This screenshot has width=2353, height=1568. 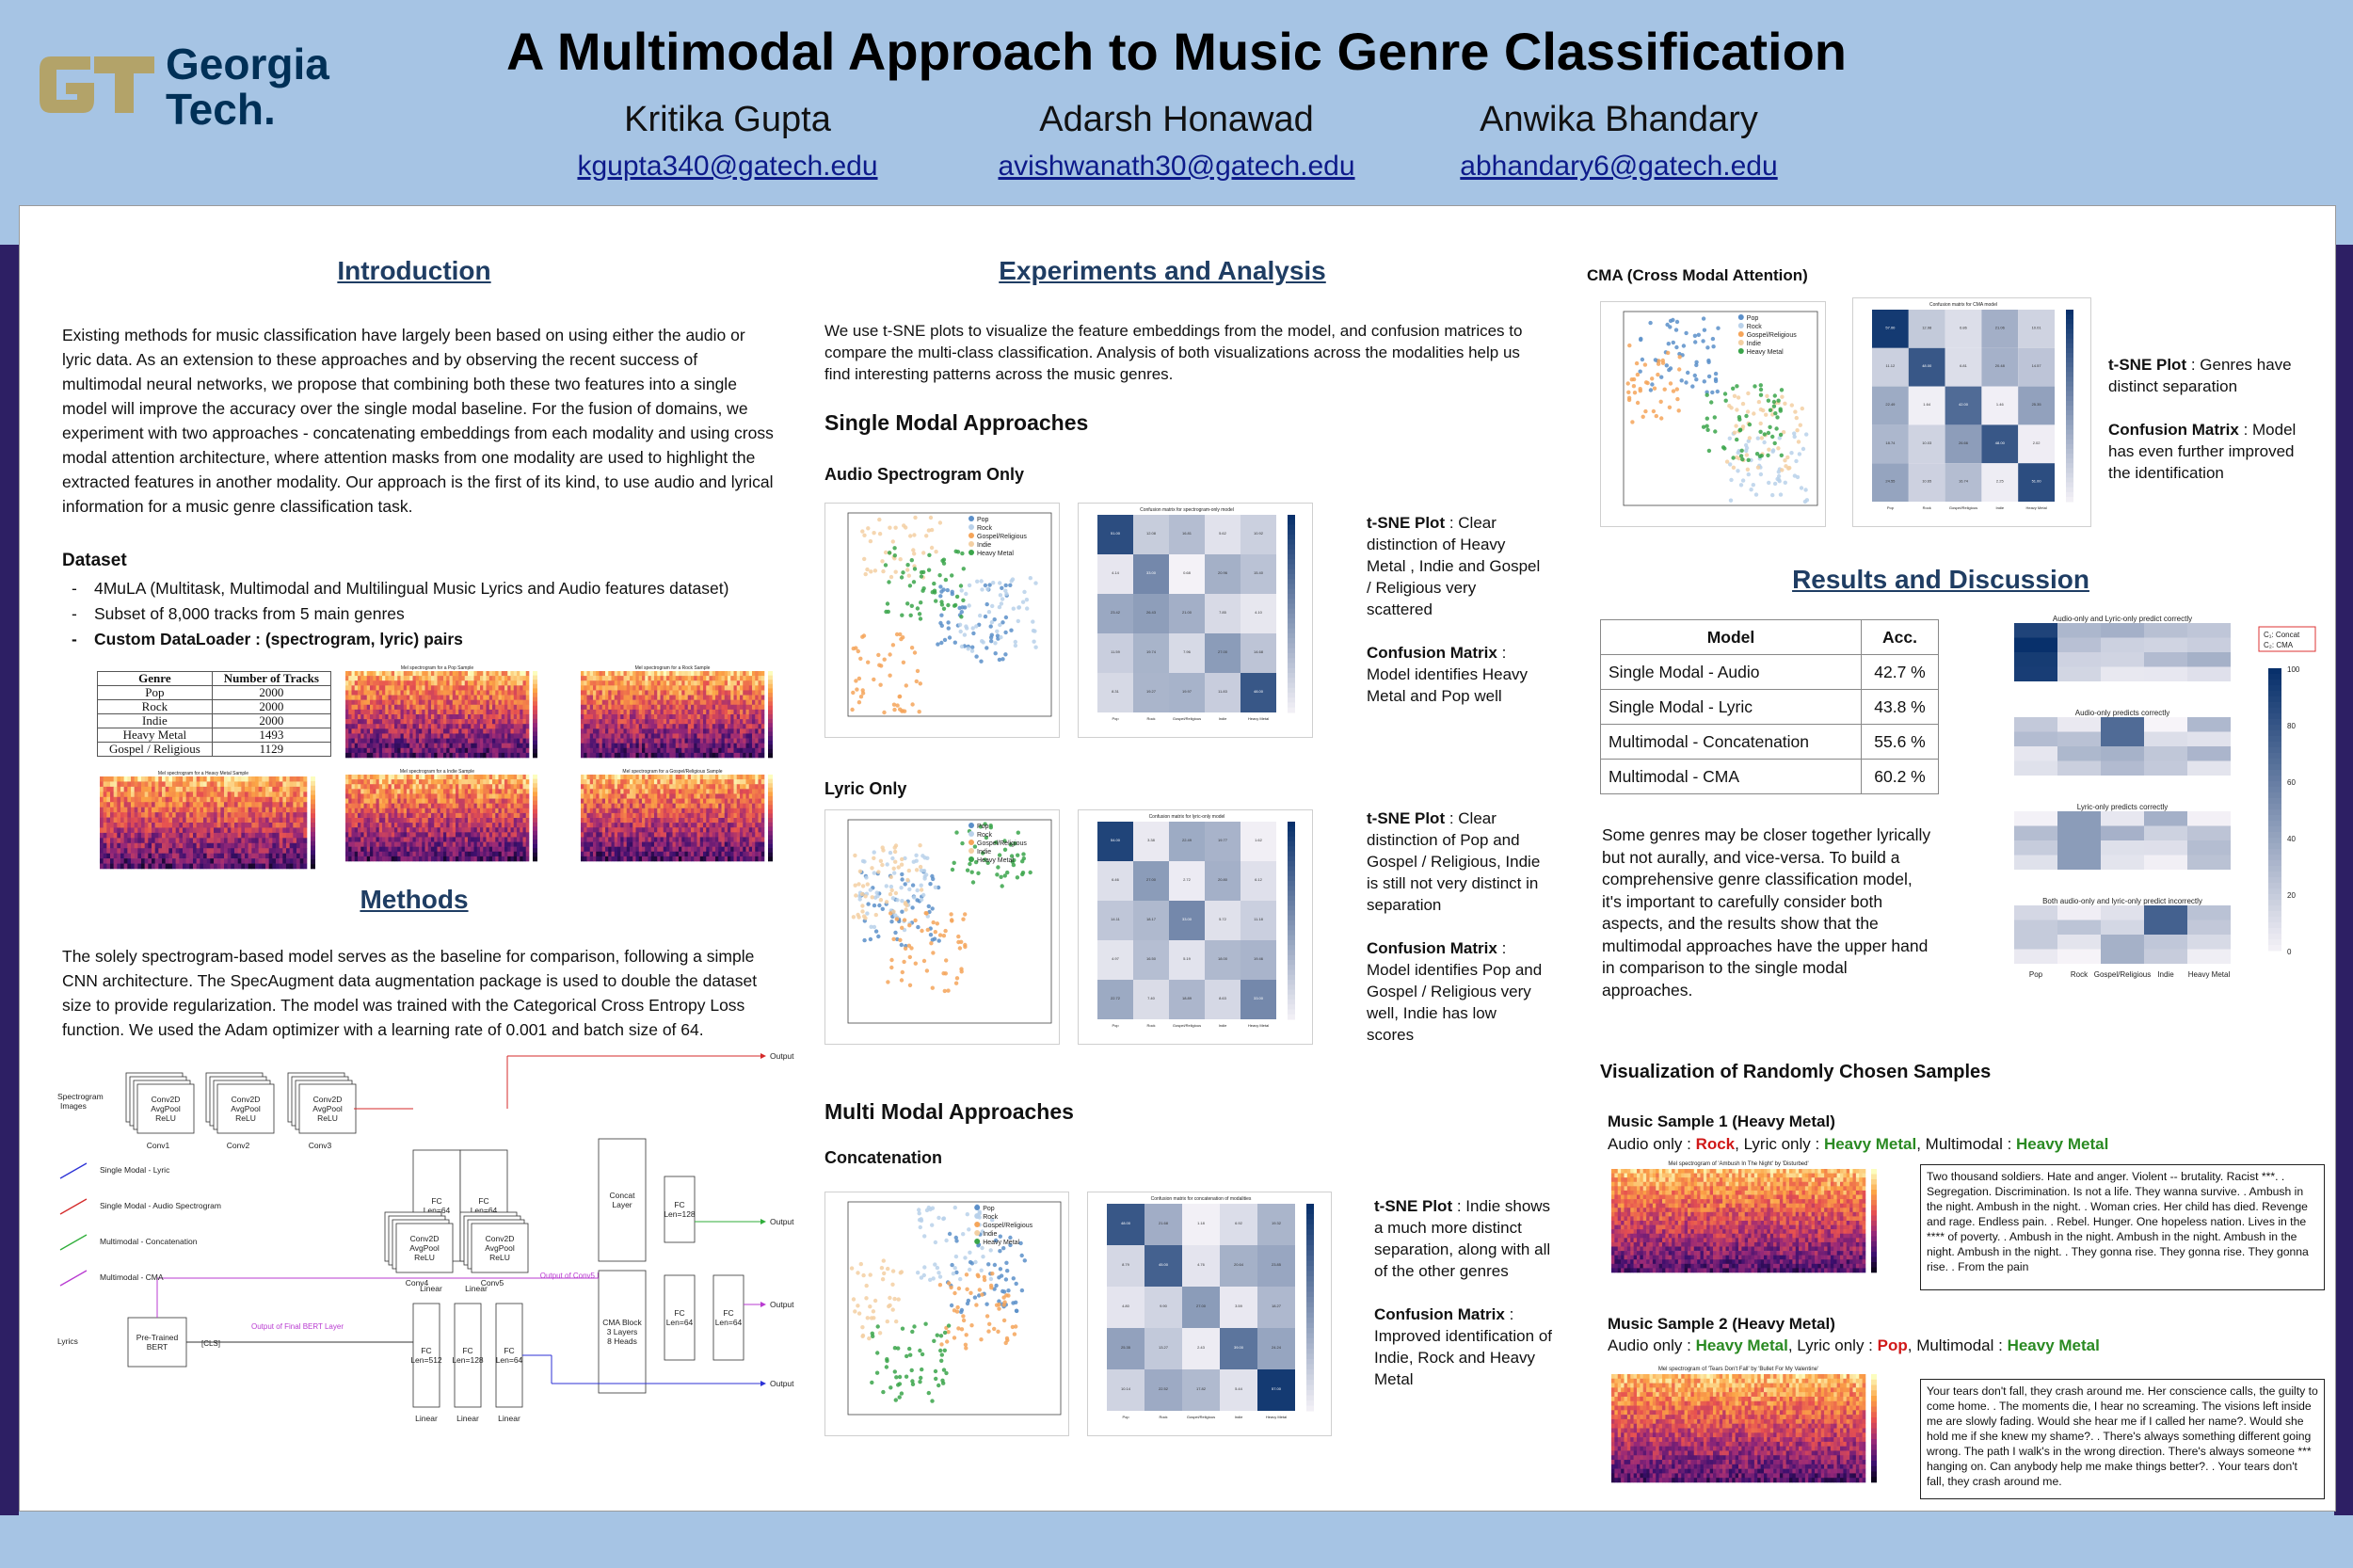 What do you see at coordinates (727, 166) in the screenshot?
I see `author-email-link: kgupta340@gatech.edu` at bounding box center [727, 166].